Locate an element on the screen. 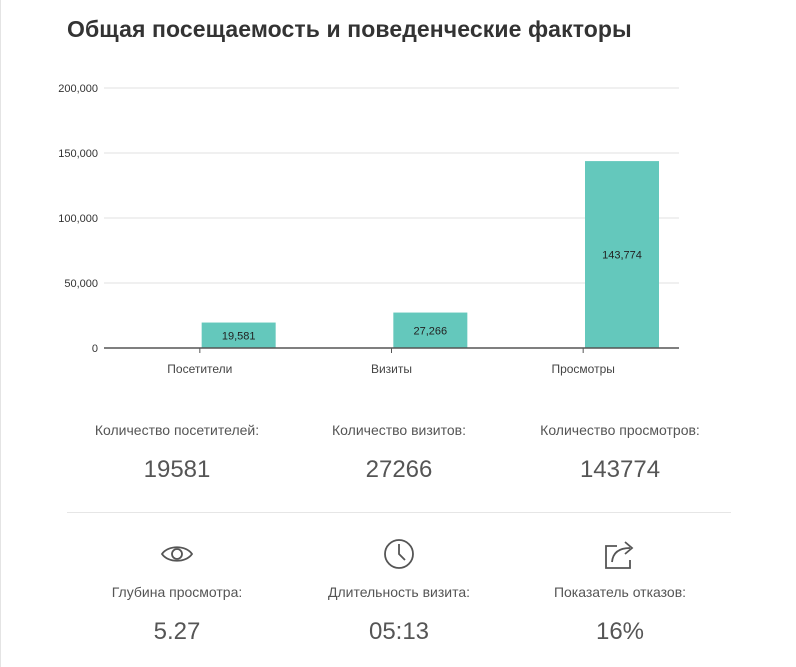 Image resolution: width=796 pixels, height=667 pixels. metric-duration-value: 05:13 is located at coordinates (399, 631).